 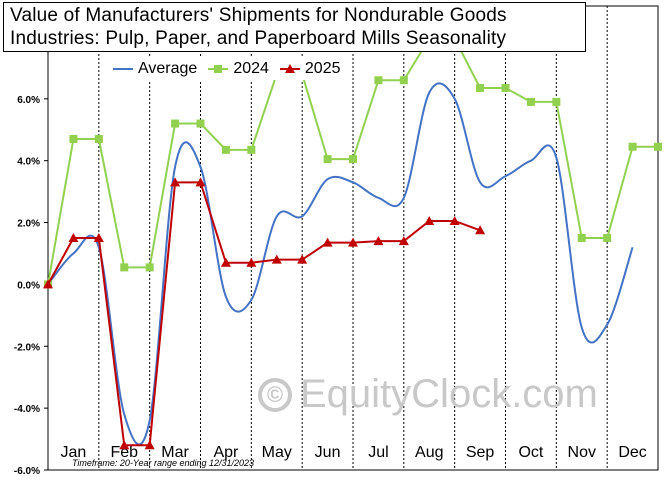 I want to click on y-tick-label: -4.0%, so click(x=27, y=409).